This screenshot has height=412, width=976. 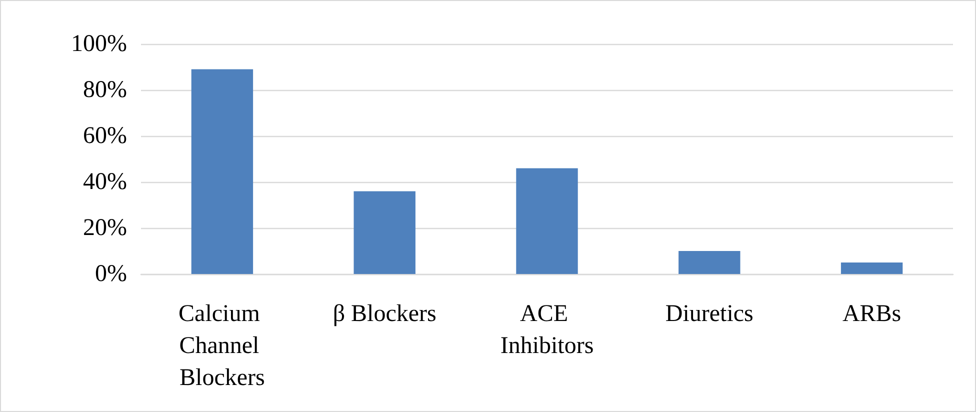 What do you see at coordinates (709, 314) in the screenshot?
I see `x-tick-label: Diuretics` at bounding box center [709, 314].